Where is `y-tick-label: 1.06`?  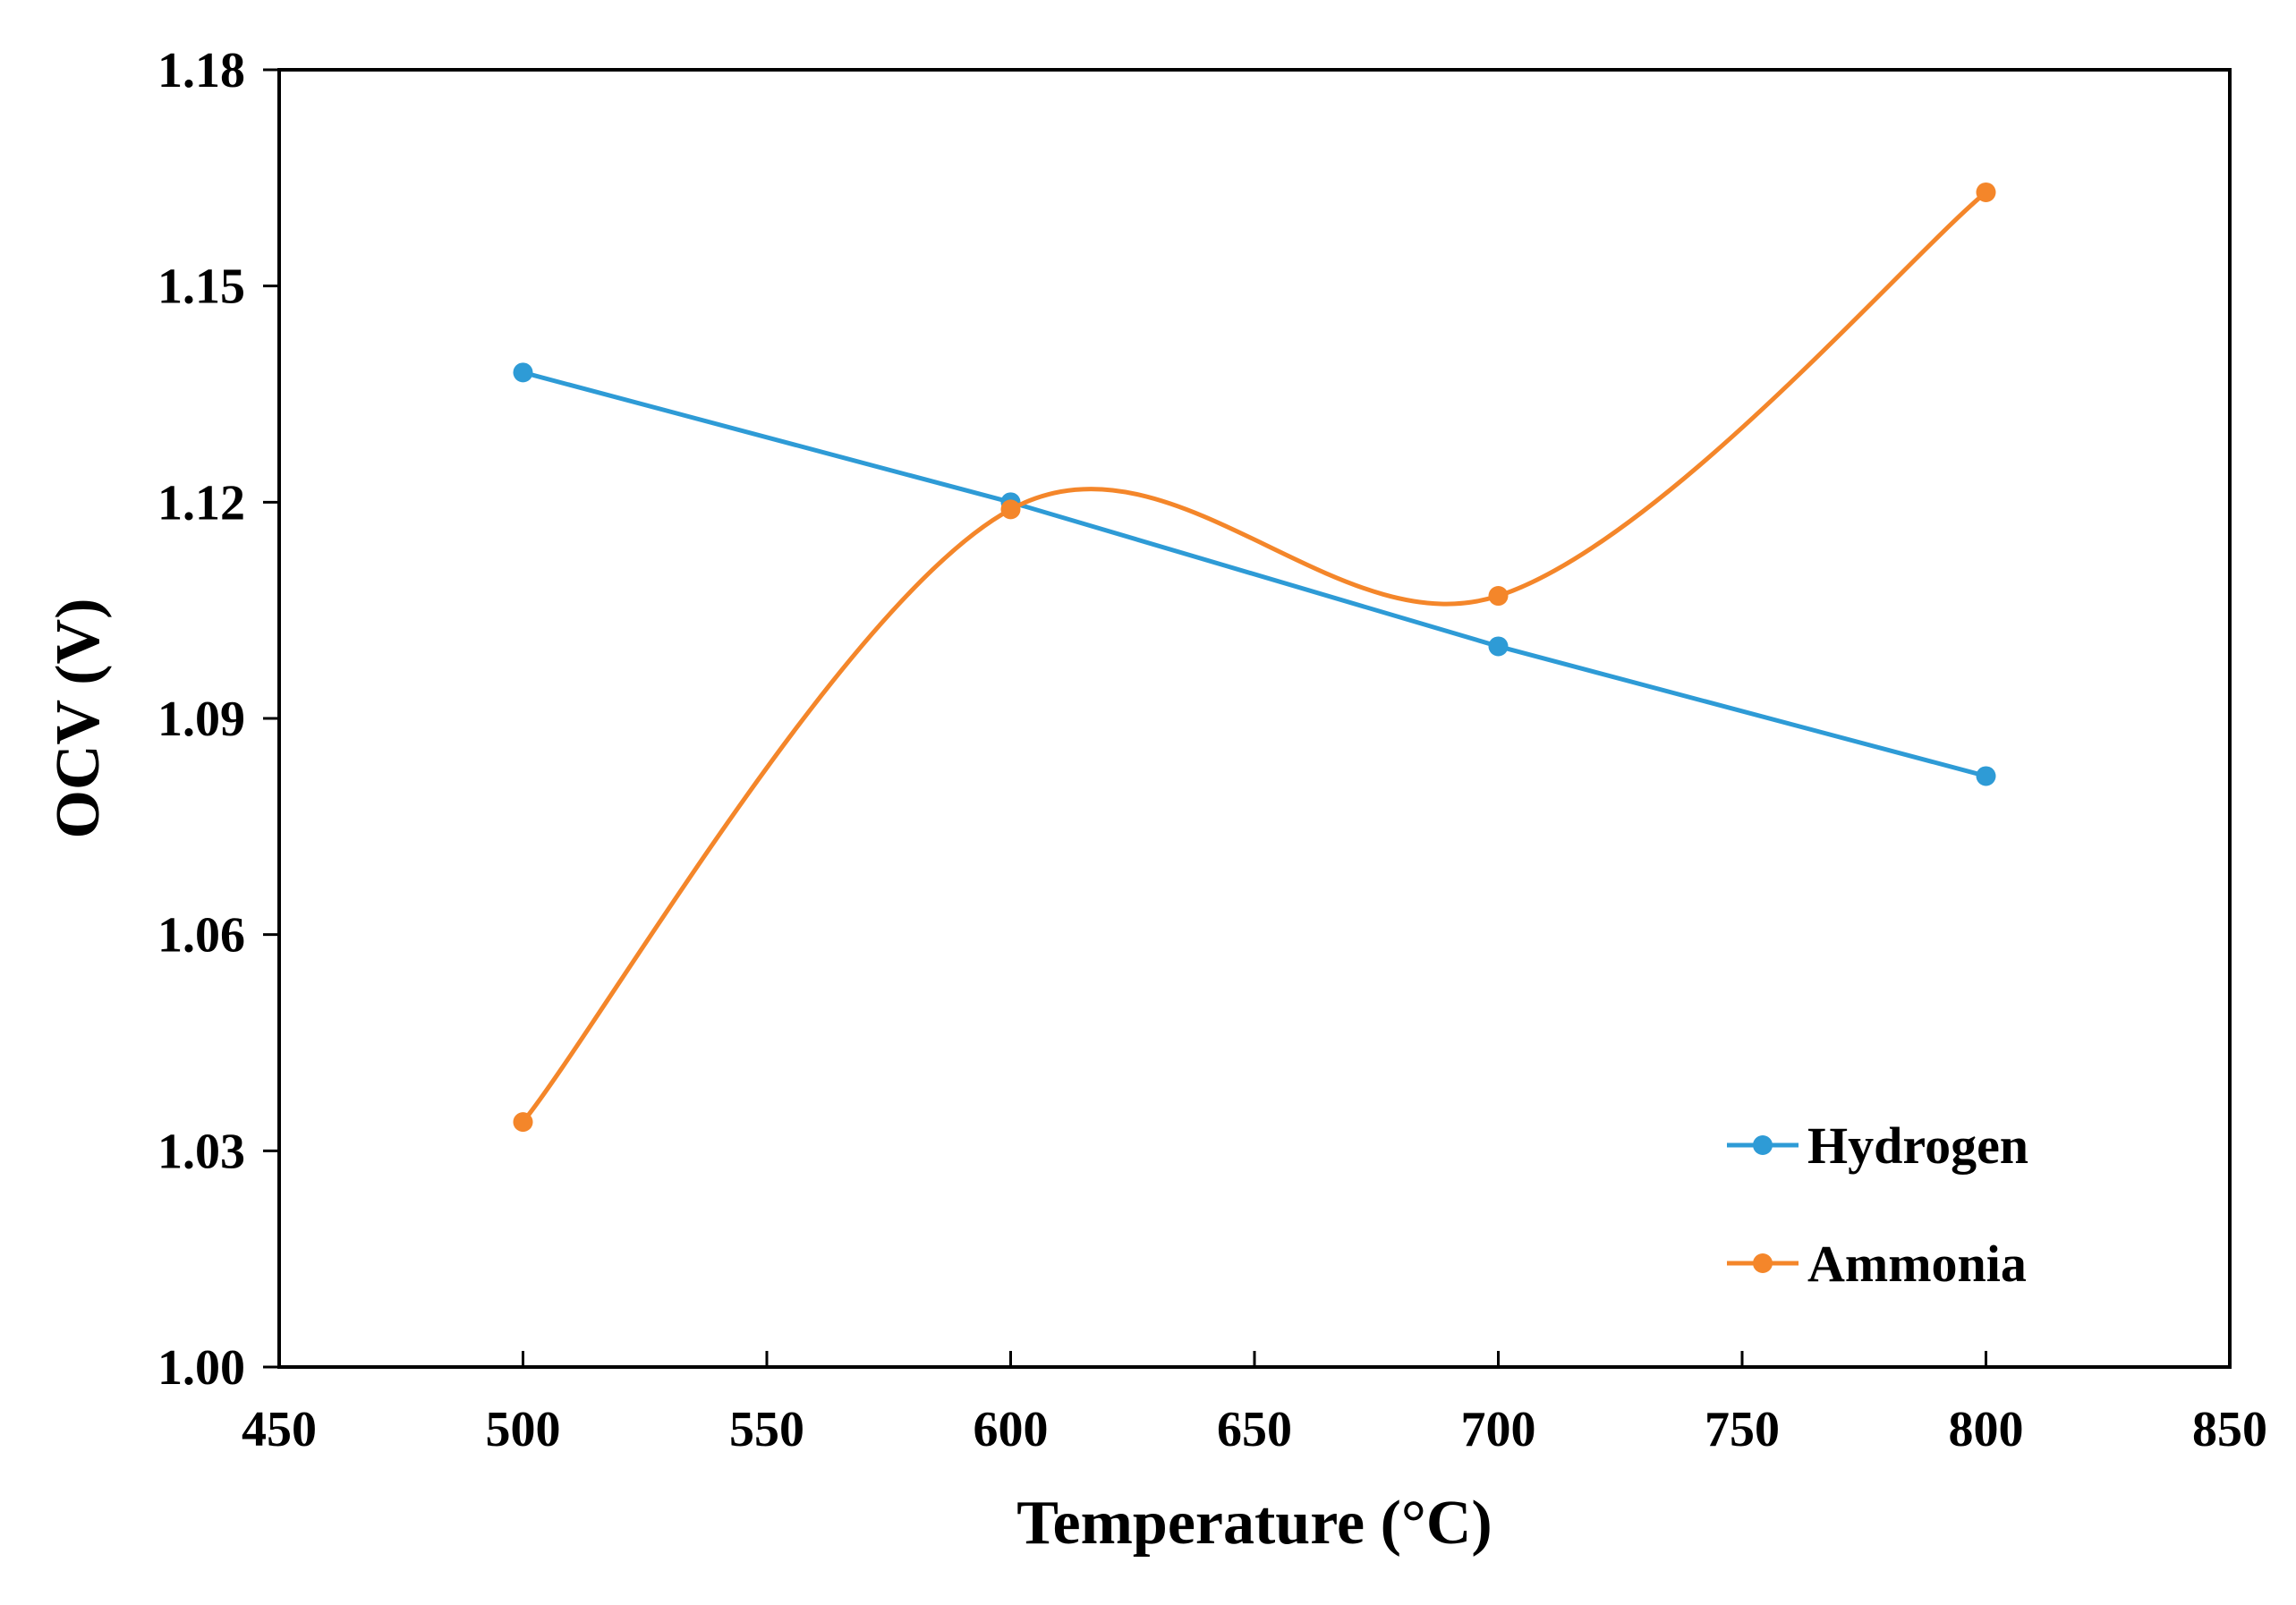
y-tick-label: 1.06 is located at coordinates (201, 936).